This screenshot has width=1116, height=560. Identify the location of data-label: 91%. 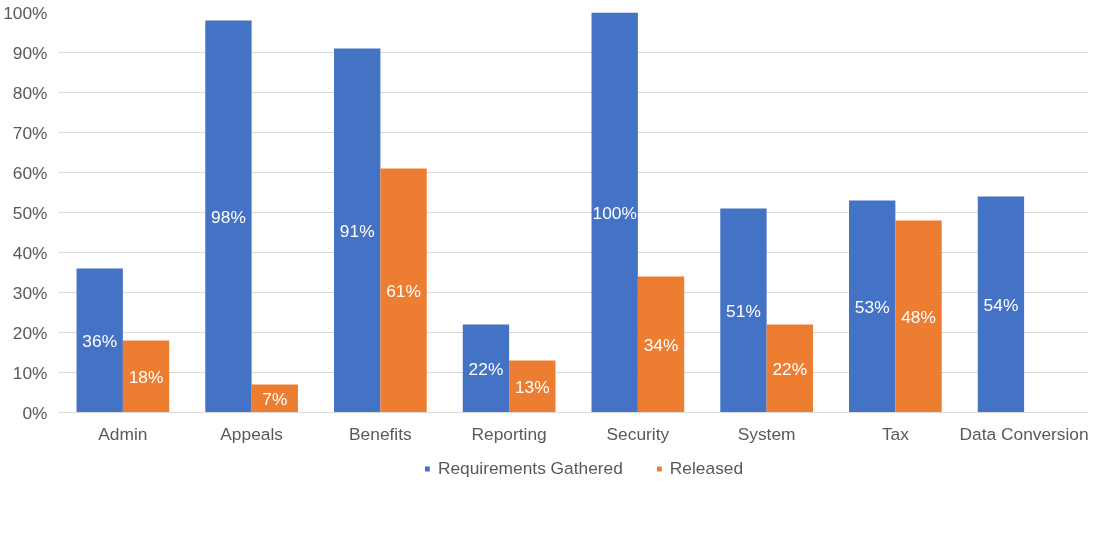
(357, 230).